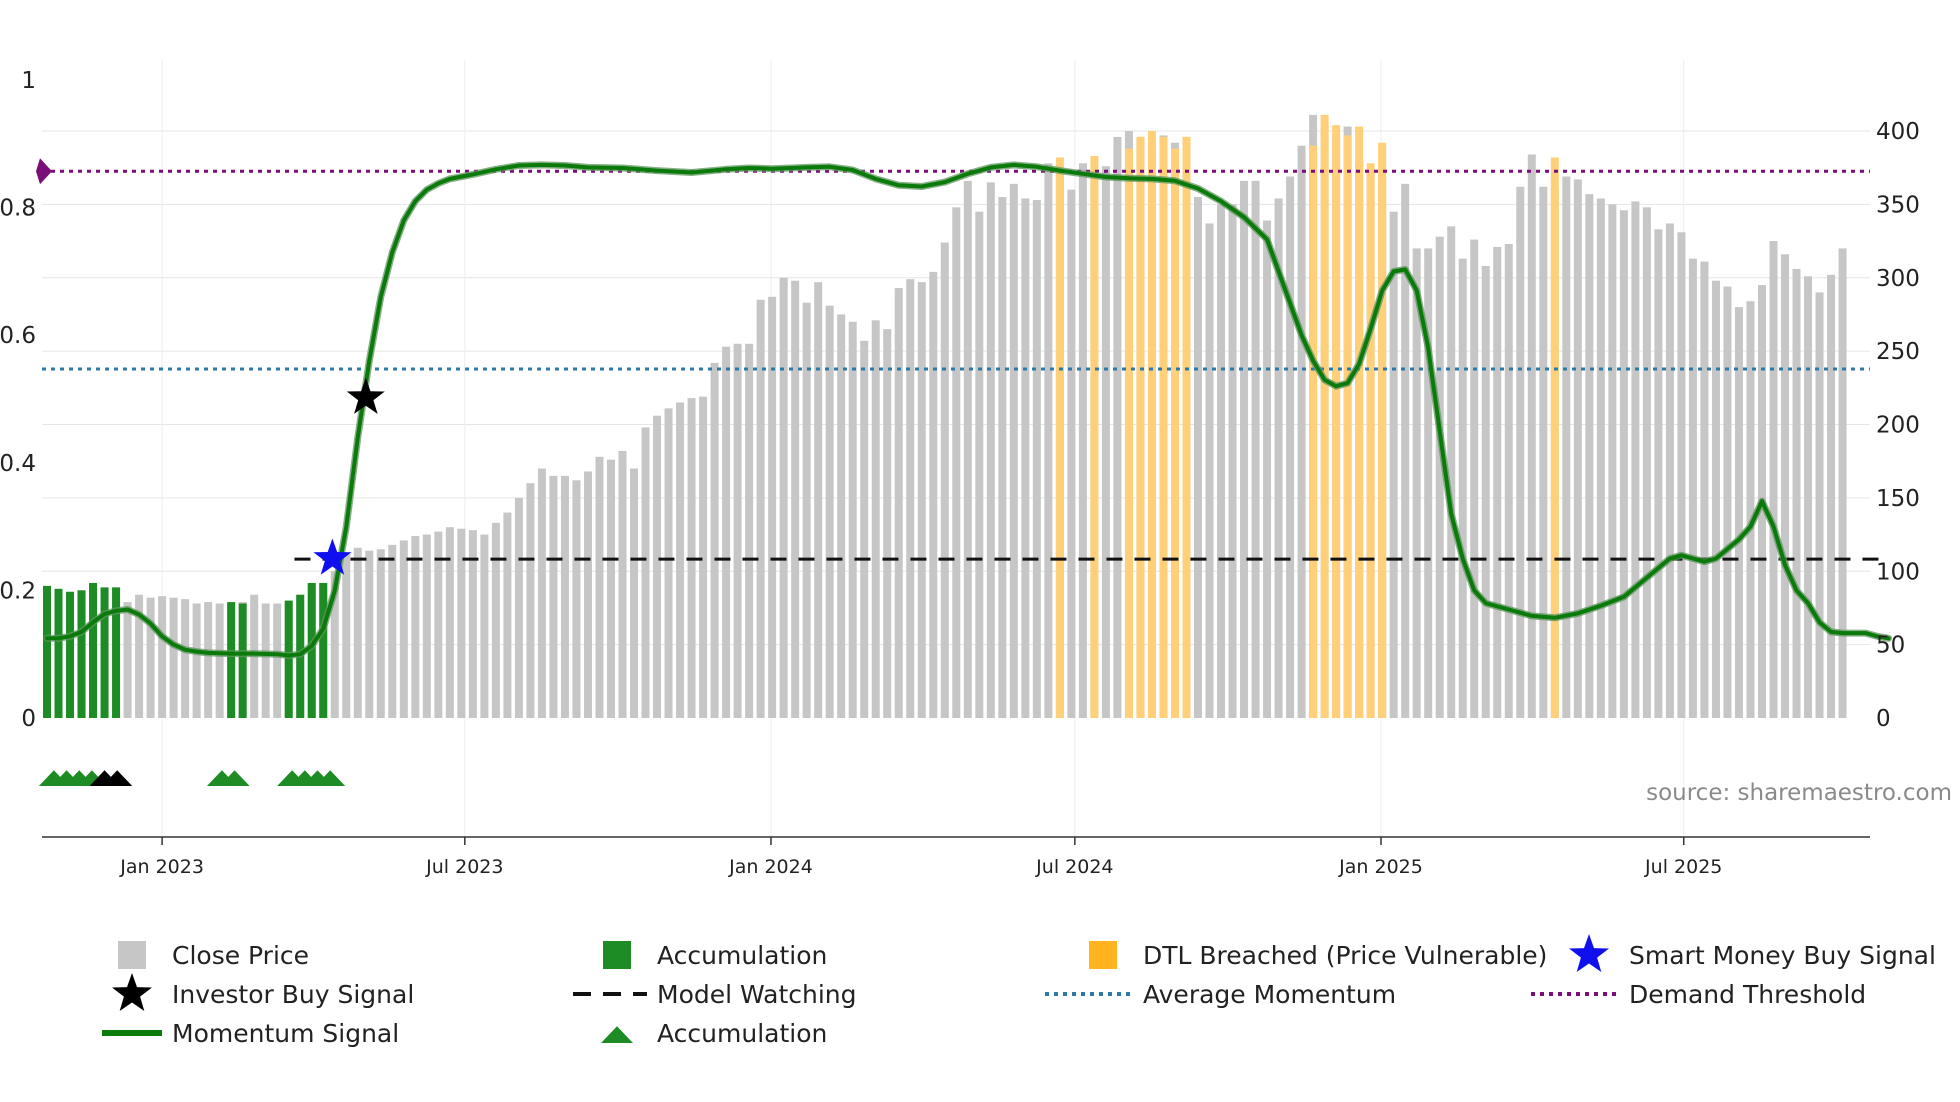 Image resolution: width=1960 pixels, height=1102 pixels. What do you see at coordinates (757, 994) in the screenshot?
I see `legend-label: Model Watching` at bounding box center [757, 994].